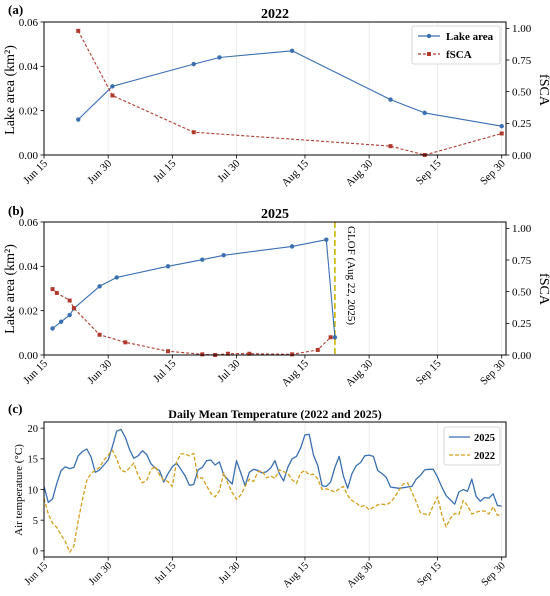 This screenshot has width=550, height=596. What do you see at coordinates (275, 214) in the screenshot?
I see `panel-b-title: 2025` at bounding box center [275, 214].